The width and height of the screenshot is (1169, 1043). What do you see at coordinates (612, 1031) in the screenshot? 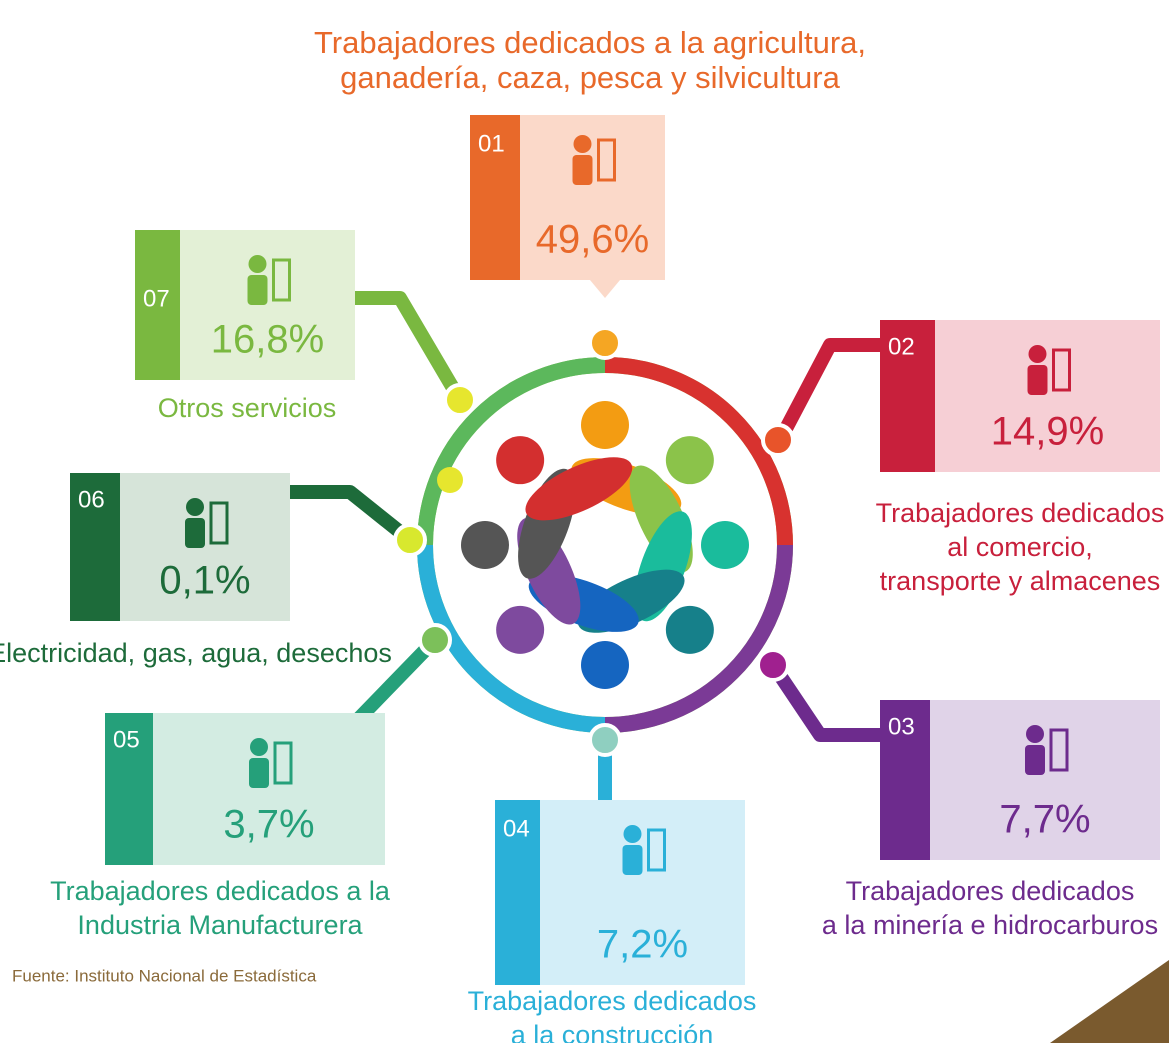
I see `card-label: a la construcción` at bounding box center [612, 1031].